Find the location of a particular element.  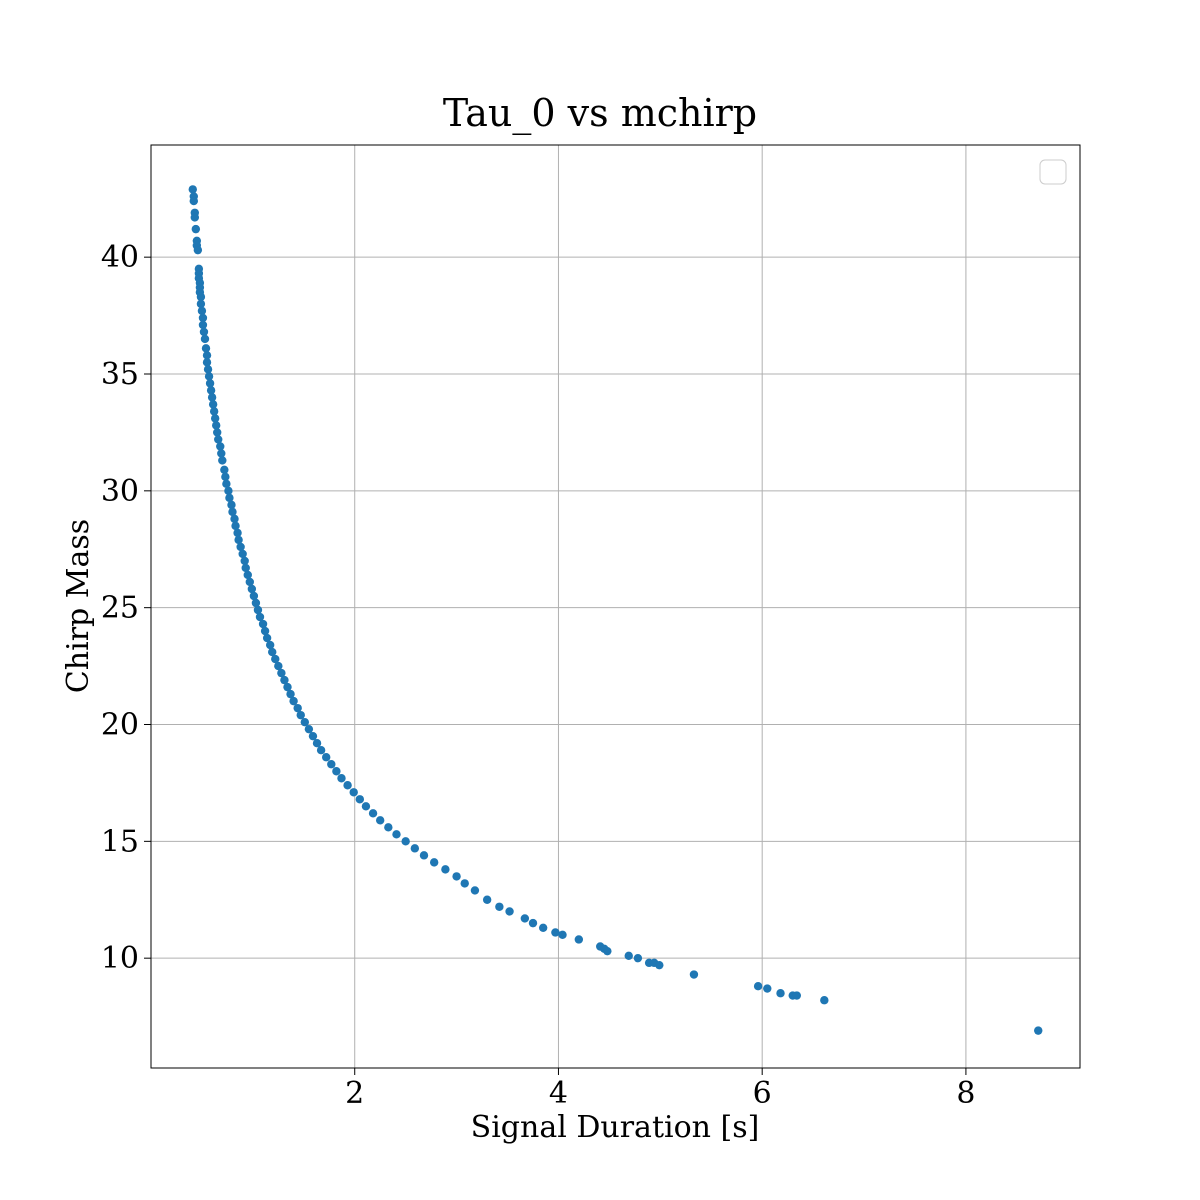

x-tick-label: 6 is located at coordinates (762, 1093).